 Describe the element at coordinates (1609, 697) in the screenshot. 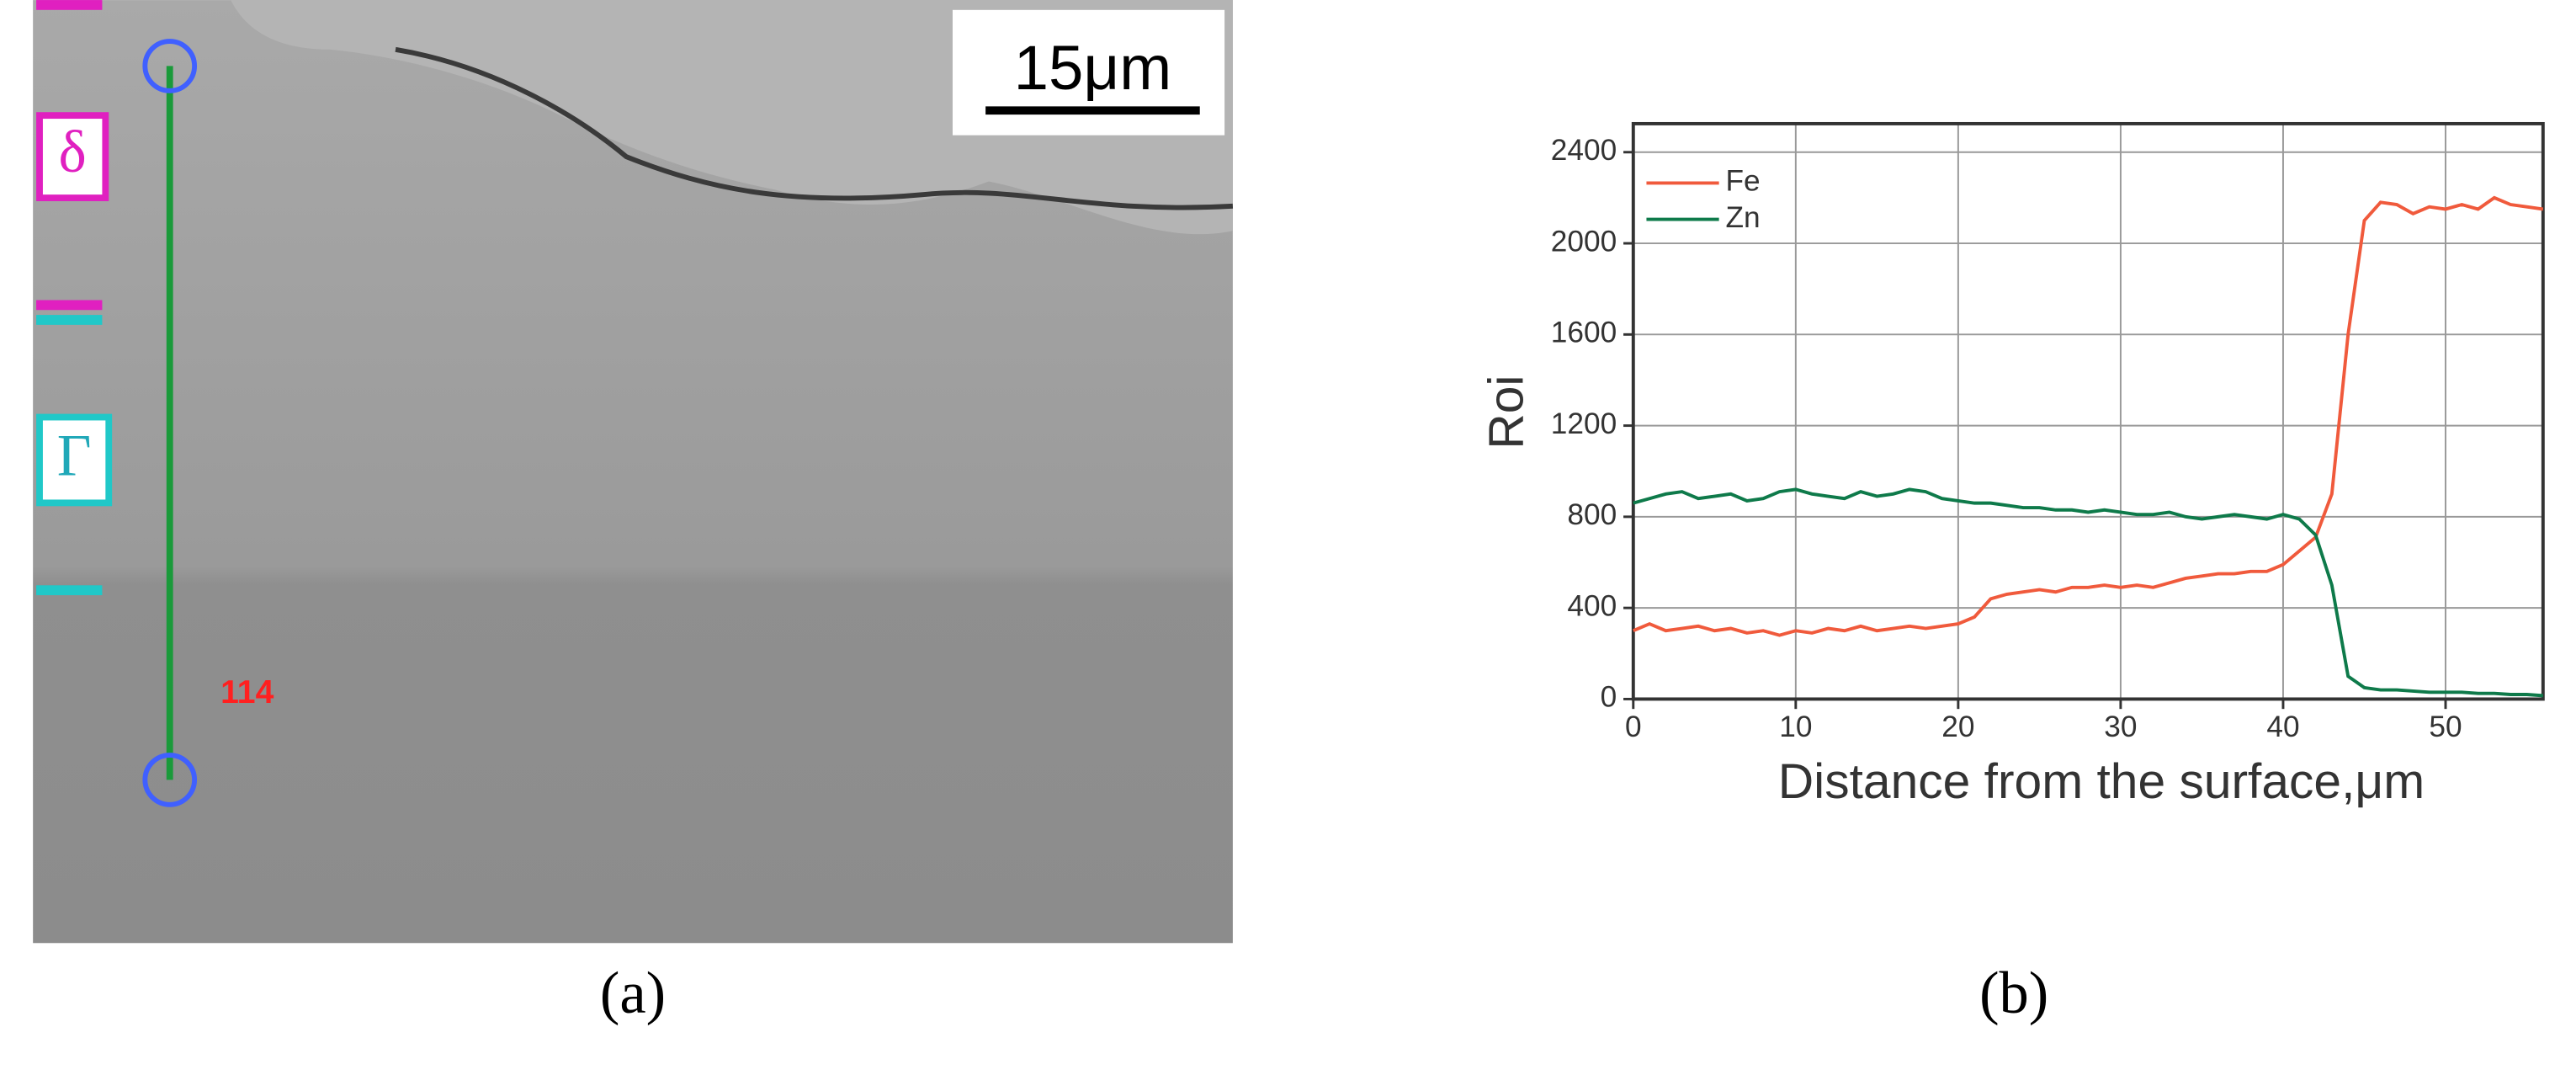

I see `y-tick-label: 0` at that location.